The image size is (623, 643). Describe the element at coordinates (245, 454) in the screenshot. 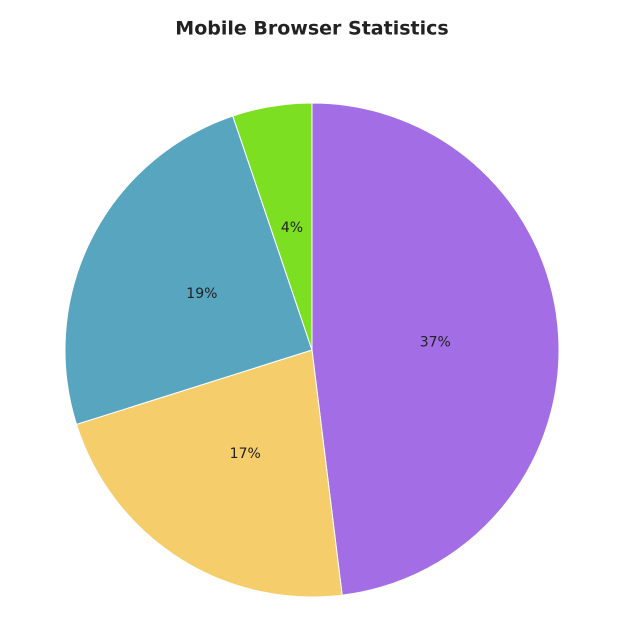

I see `data-label: 17%` at that location.